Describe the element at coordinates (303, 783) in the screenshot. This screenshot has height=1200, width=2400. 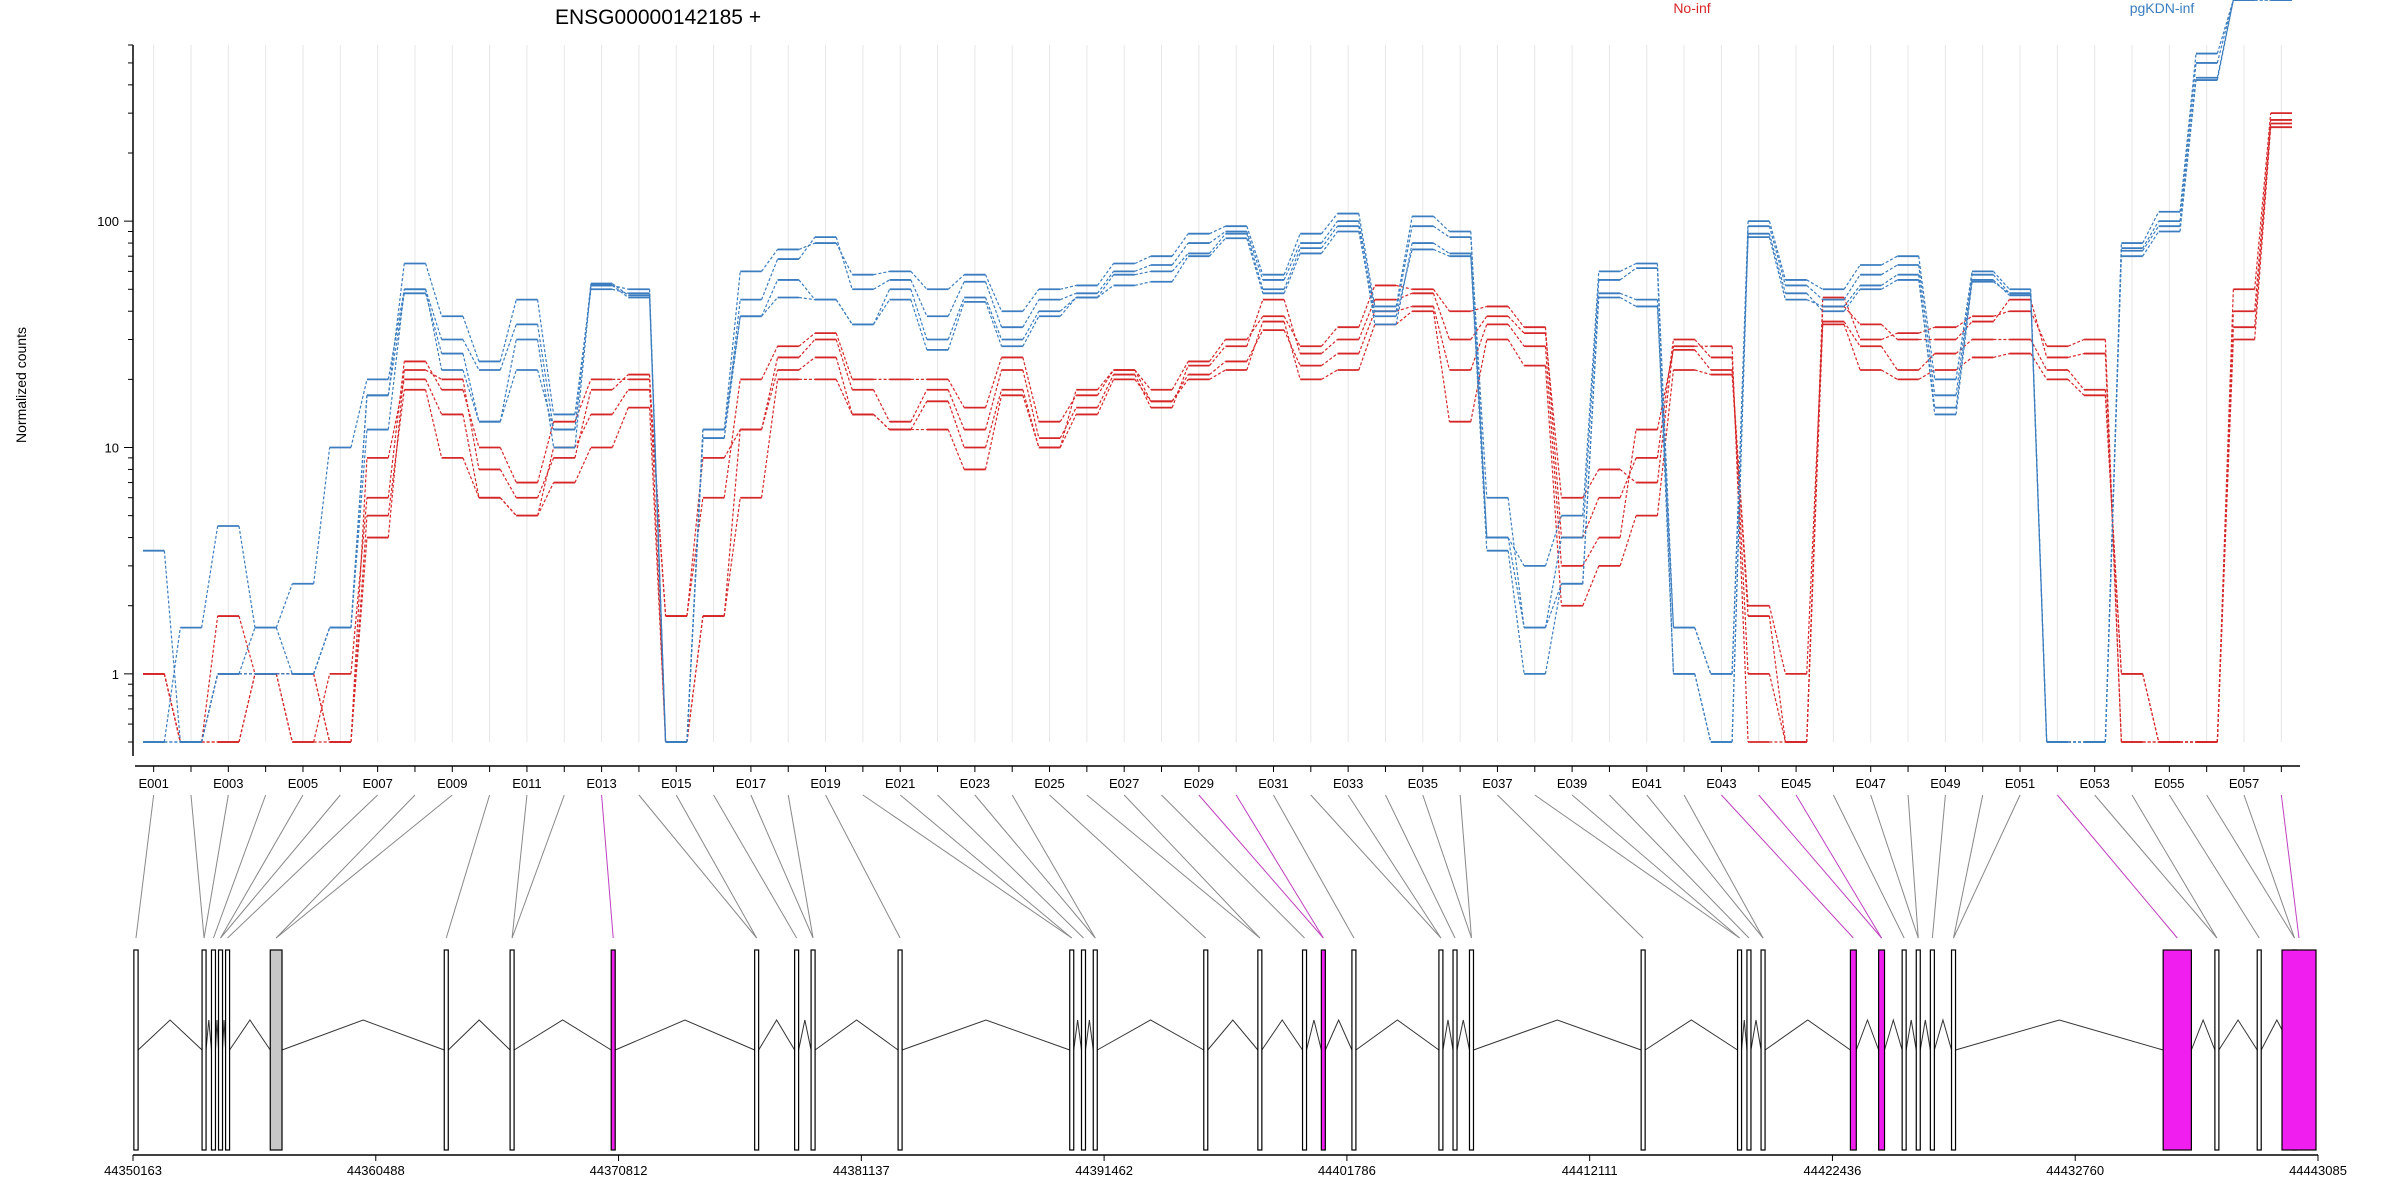
I see `x-tick-label: E005` at that location.